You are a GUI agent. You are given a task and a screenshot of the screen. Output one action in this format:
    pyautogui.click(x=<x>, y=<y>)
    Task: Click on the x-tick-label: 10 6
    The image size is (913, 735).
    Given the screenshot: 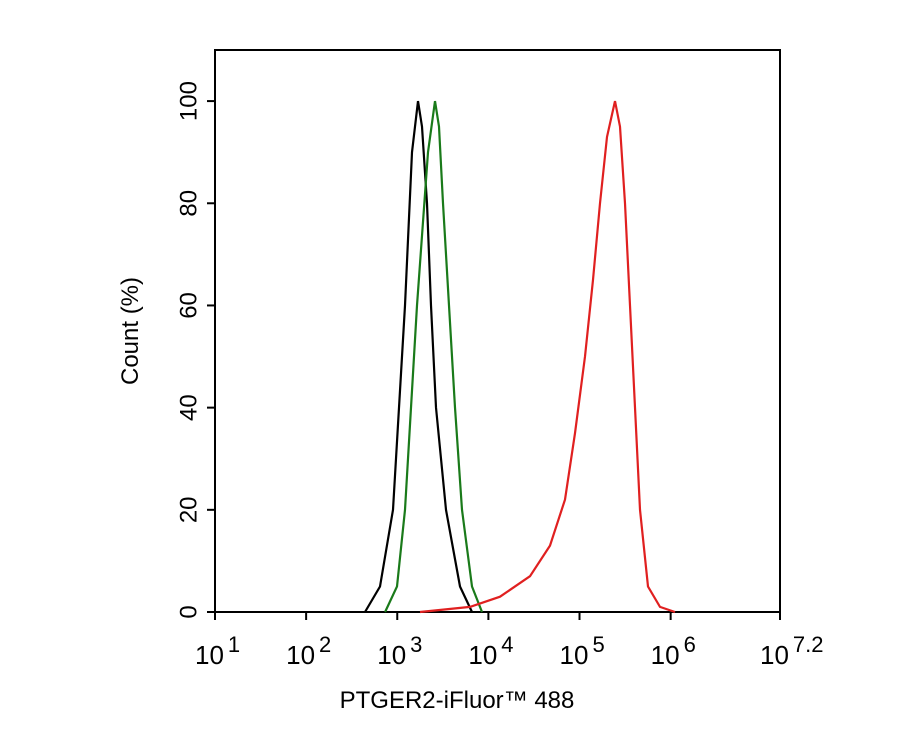 What is the action you would take?
    pyautogui.click(x=673, y=651)
    